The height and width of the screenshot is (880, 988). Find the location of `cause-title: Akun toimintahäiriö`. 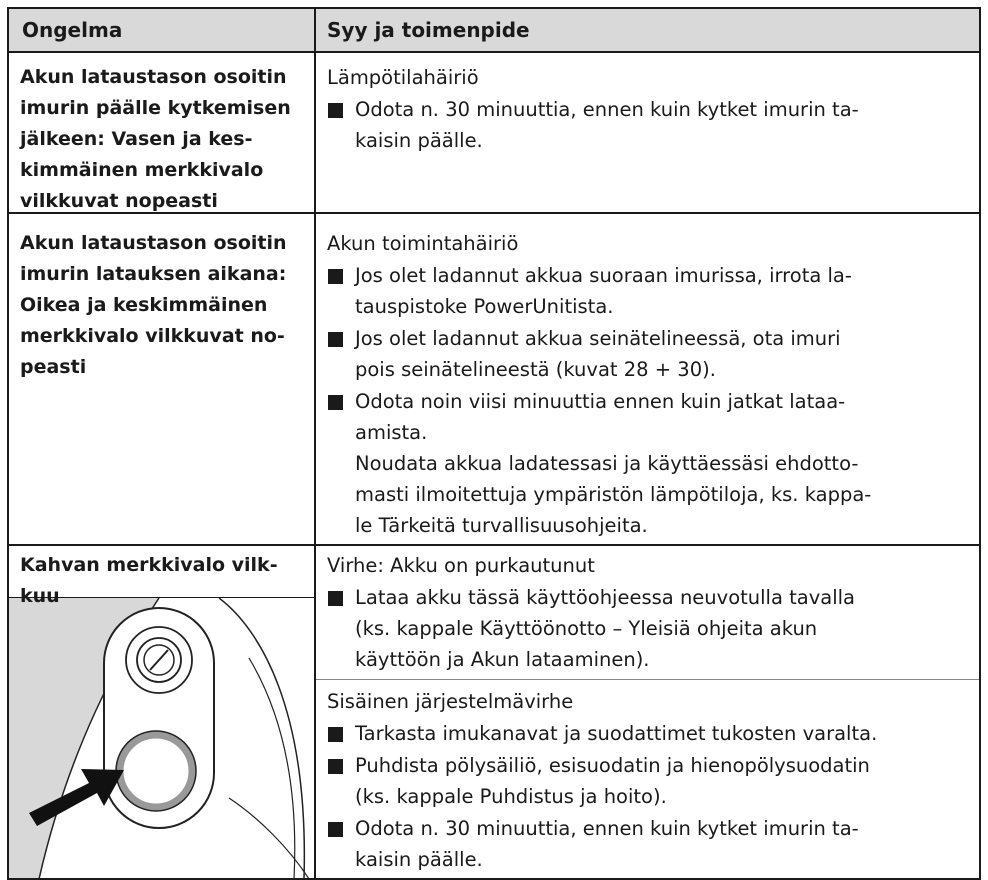

cause-title: Akun toimintahäiriö is located at coordinates (423, 243).